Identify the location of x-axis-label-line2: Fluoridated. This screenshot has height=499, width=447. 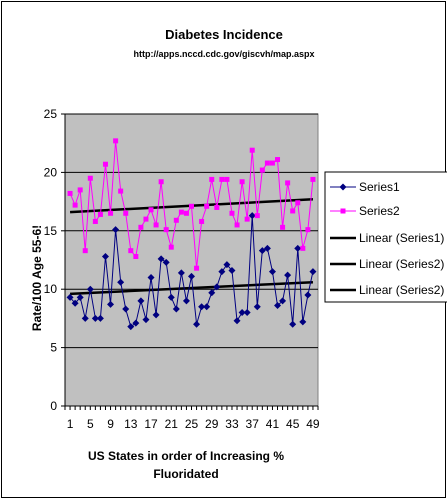
(185, 474).